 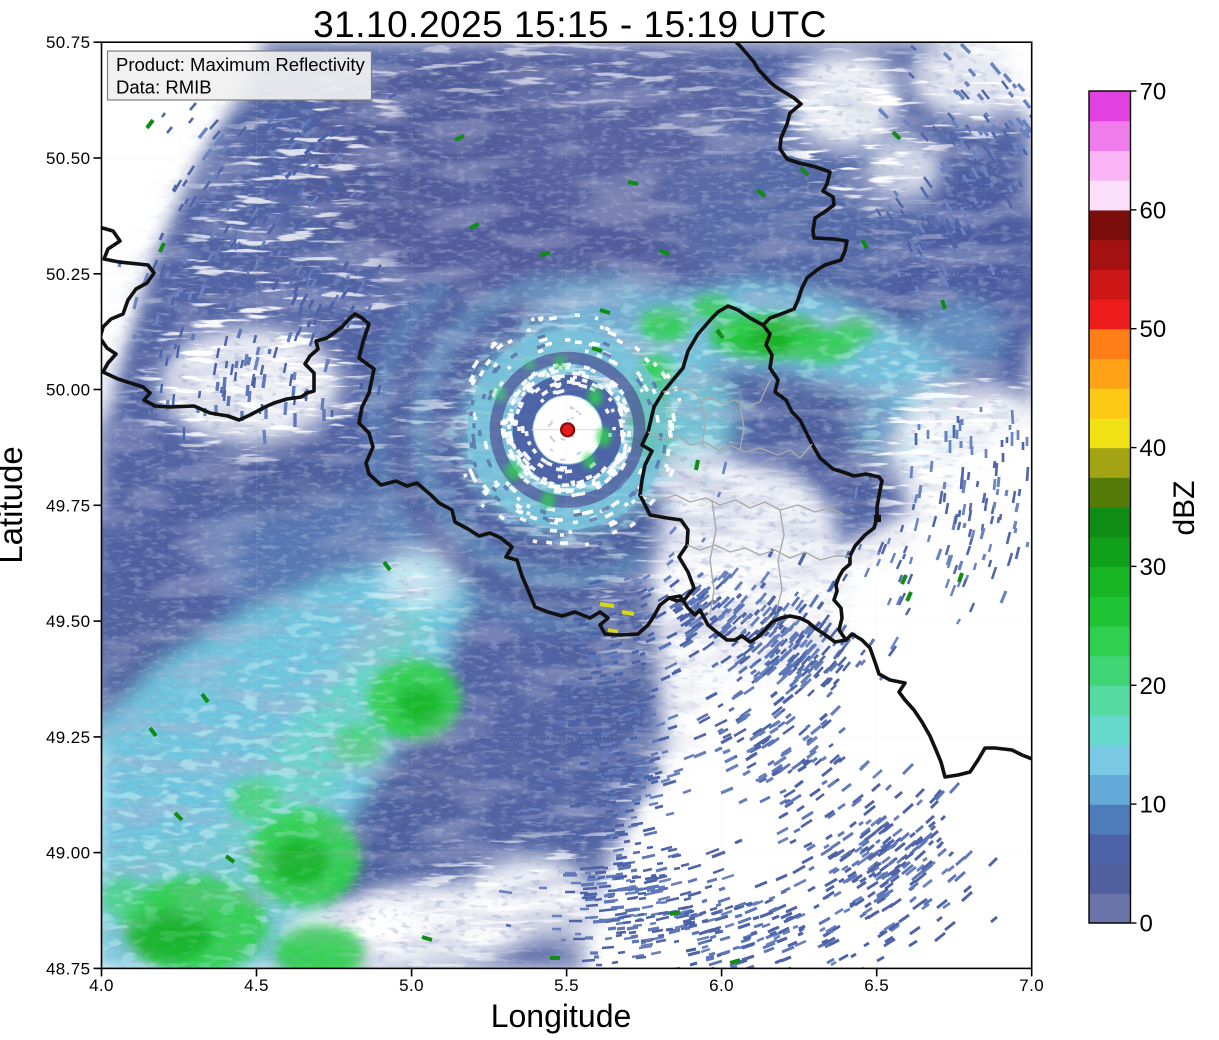 What do you see at coordinates (570, 24) in the screenshot?
I see `svg-text: 31.10.2025 15:15 - 15:19 UTC` at bounding box center [570, 24].